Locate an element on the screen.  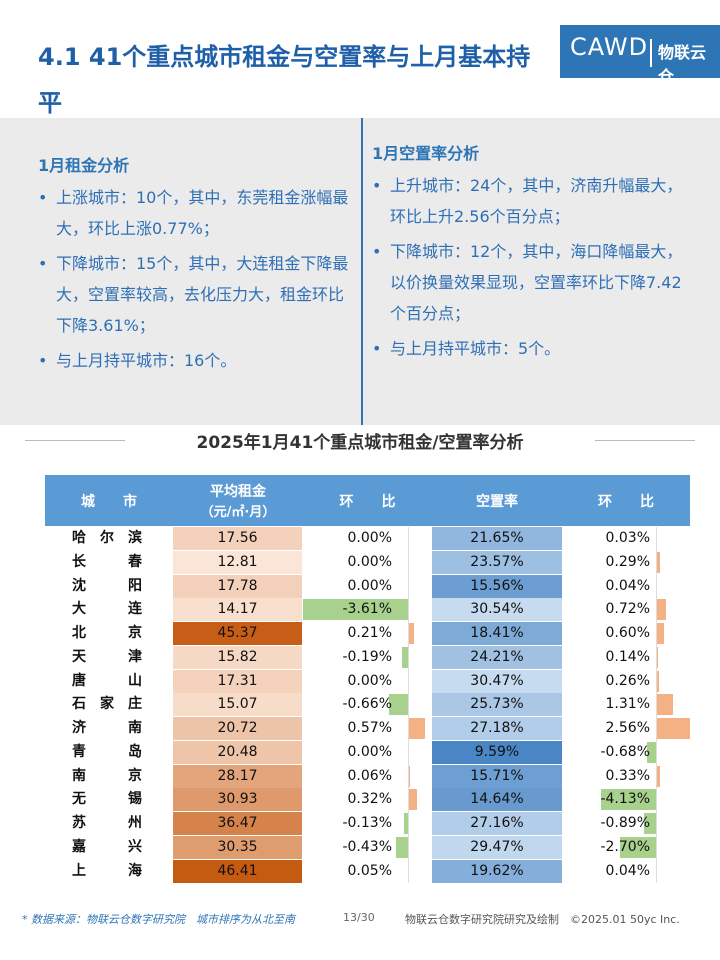
vacancy-cell: 14.64% is located at coordinates (497, 800).